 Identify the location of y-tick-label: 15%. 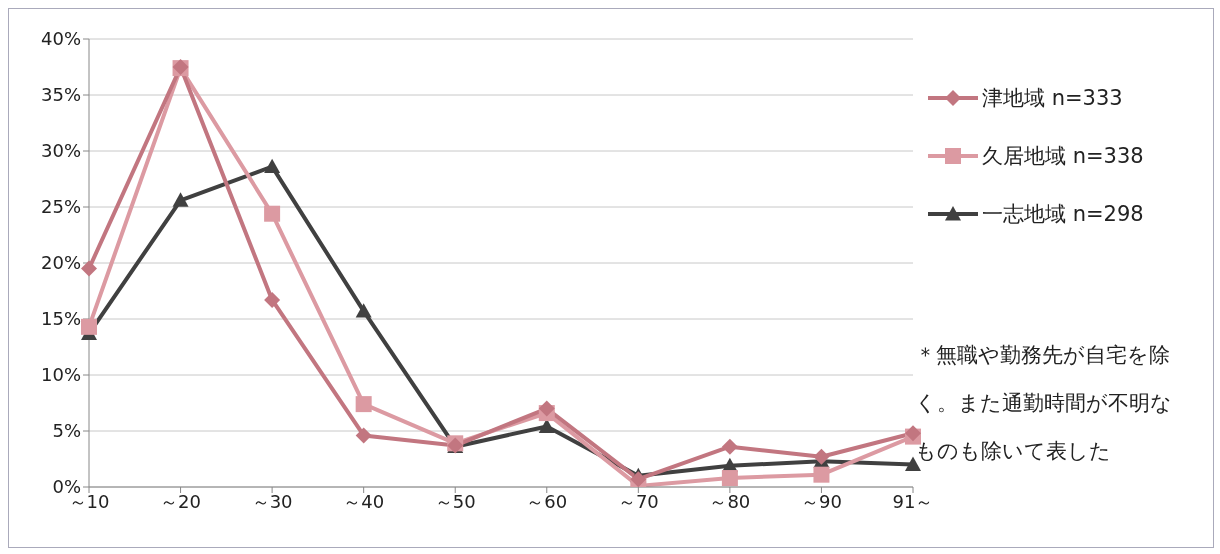
(60, 319).